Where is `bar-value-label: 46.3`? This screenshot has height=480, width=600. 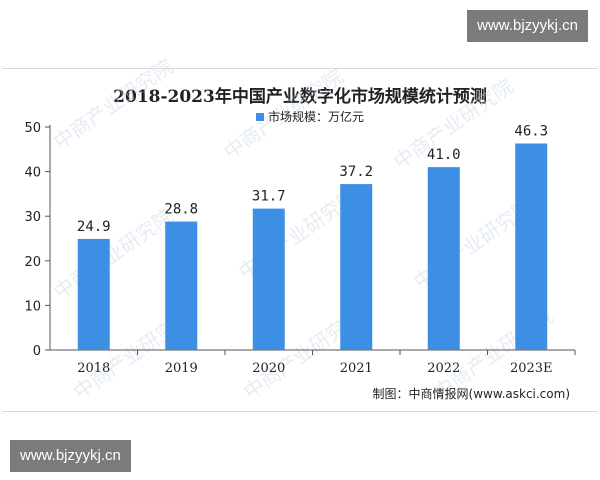
bar-value-label: 46.3 is located at coordinates (531, 132).